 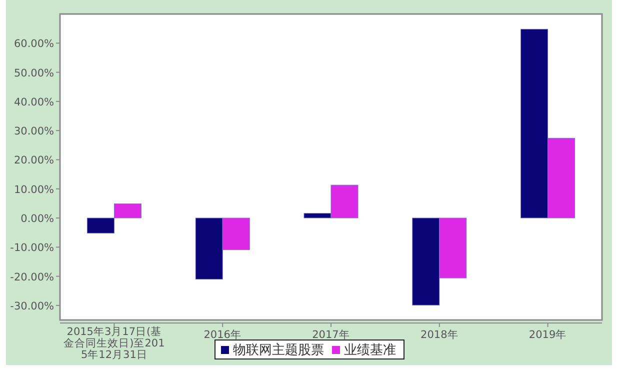 What do you see at coordinates (32, 248) in the screenshot?
I see `y-tick-label: -10.00%` at bounding box center [32, 248].